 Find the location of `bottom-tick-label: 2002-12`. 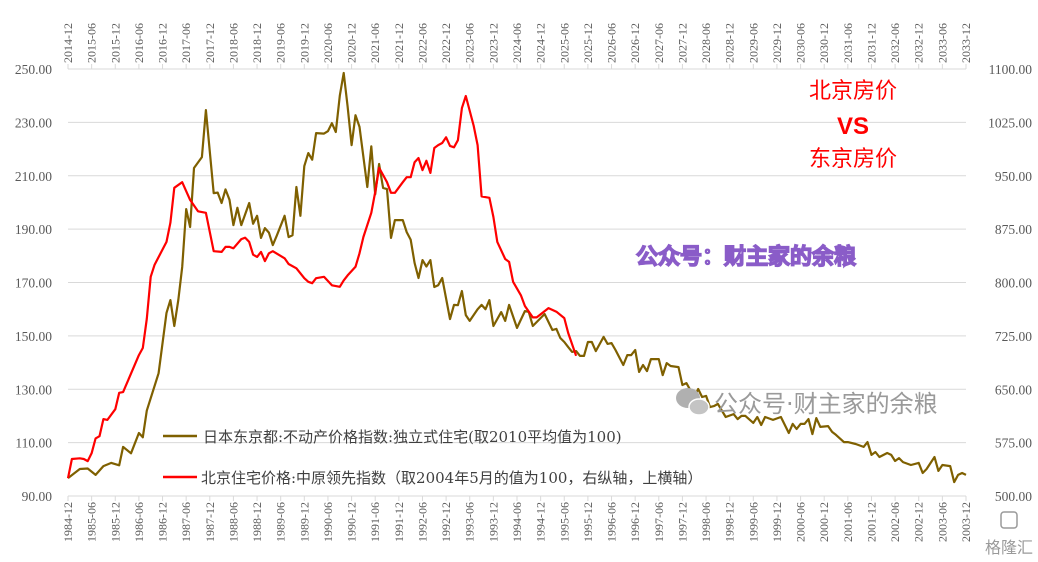

bottom-tick-label: 2002-12 is located at coordinates (919, 522).